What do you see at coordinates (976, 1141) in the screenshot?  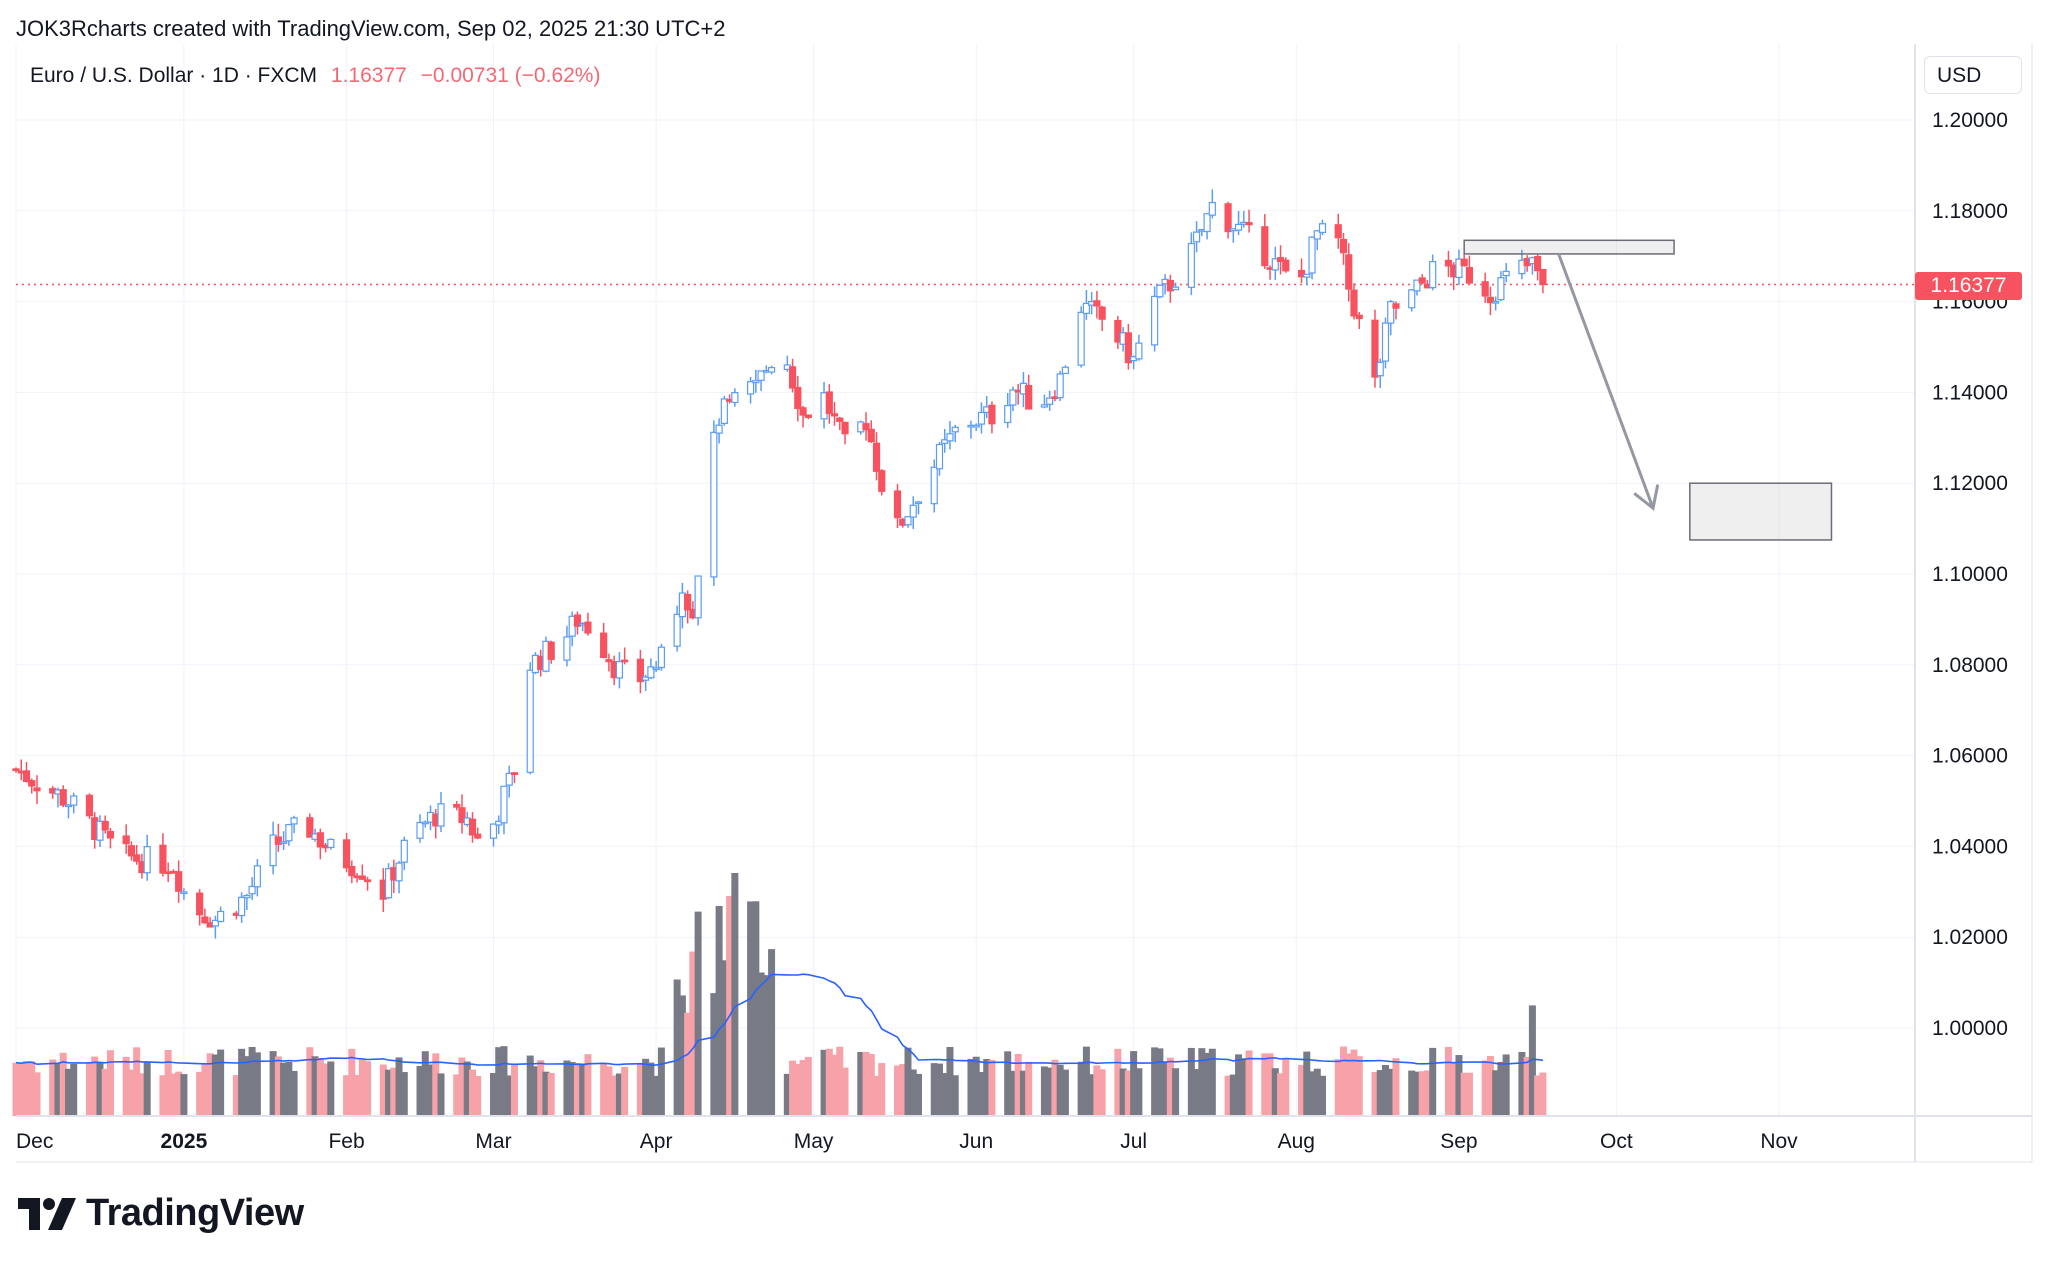 I see `x-tick-label: Jun` at bounding box center [976, 1141].